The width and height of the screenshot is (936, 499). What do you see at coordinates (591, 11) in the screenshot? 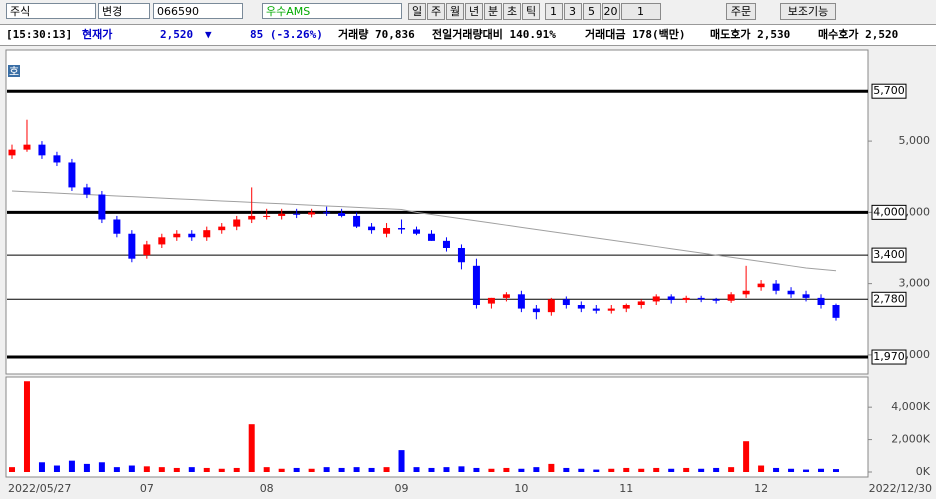
I see `toolbar-button: 5` at bounding box center [591, 11].